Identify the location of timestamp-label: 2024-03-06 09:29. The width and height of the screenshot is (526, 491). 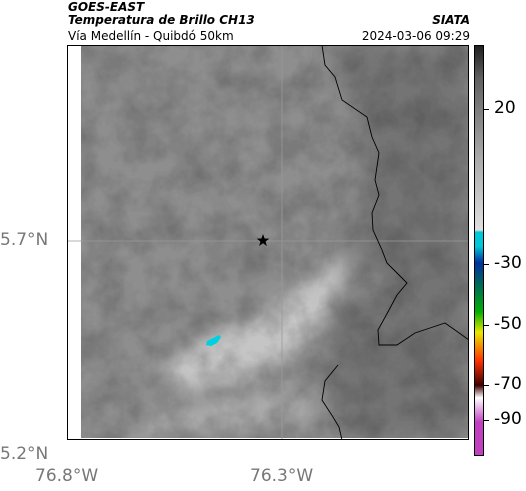
(415, 36).